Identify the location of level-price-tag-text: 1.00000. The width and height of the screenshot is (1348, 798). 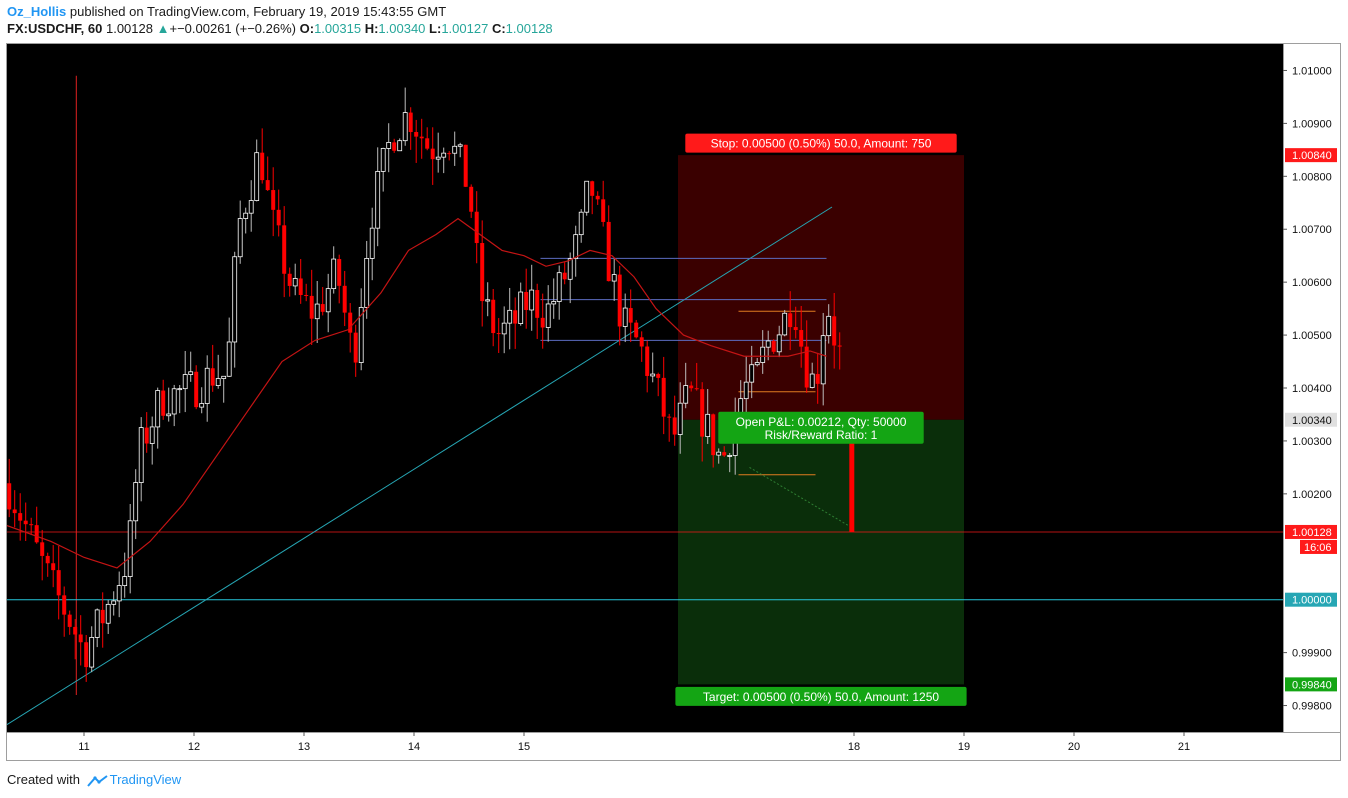
(1312, 601).